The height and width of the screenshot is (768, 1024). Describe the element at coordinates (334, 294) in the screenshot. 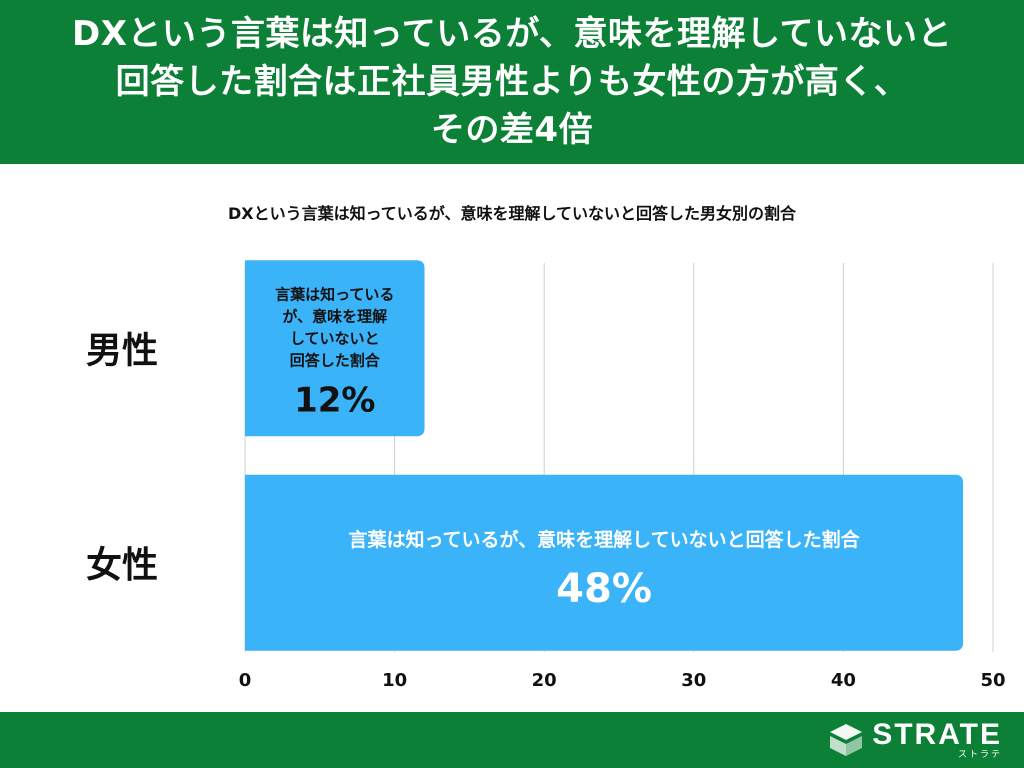

I see `bar-label-0-line-0: 言葉は知っている` at that location.